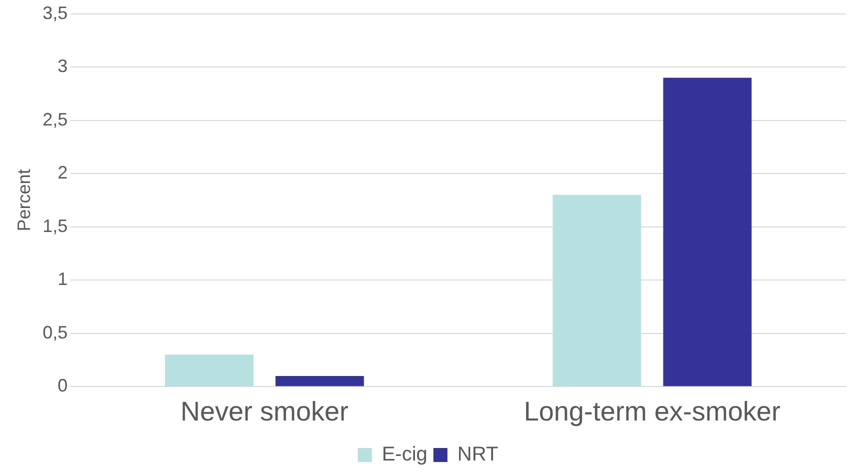  I want to click on y-tick-label: 0, so click(63, 386).